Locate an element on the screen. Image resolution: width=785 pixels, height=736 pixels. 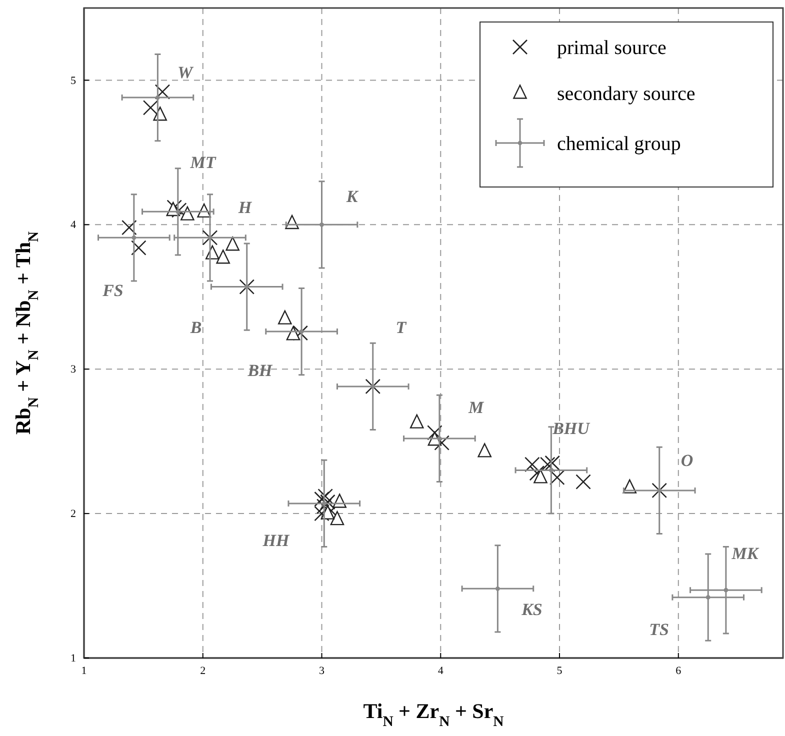
x-tick-label: 1 is located at coordinates (84, 670).